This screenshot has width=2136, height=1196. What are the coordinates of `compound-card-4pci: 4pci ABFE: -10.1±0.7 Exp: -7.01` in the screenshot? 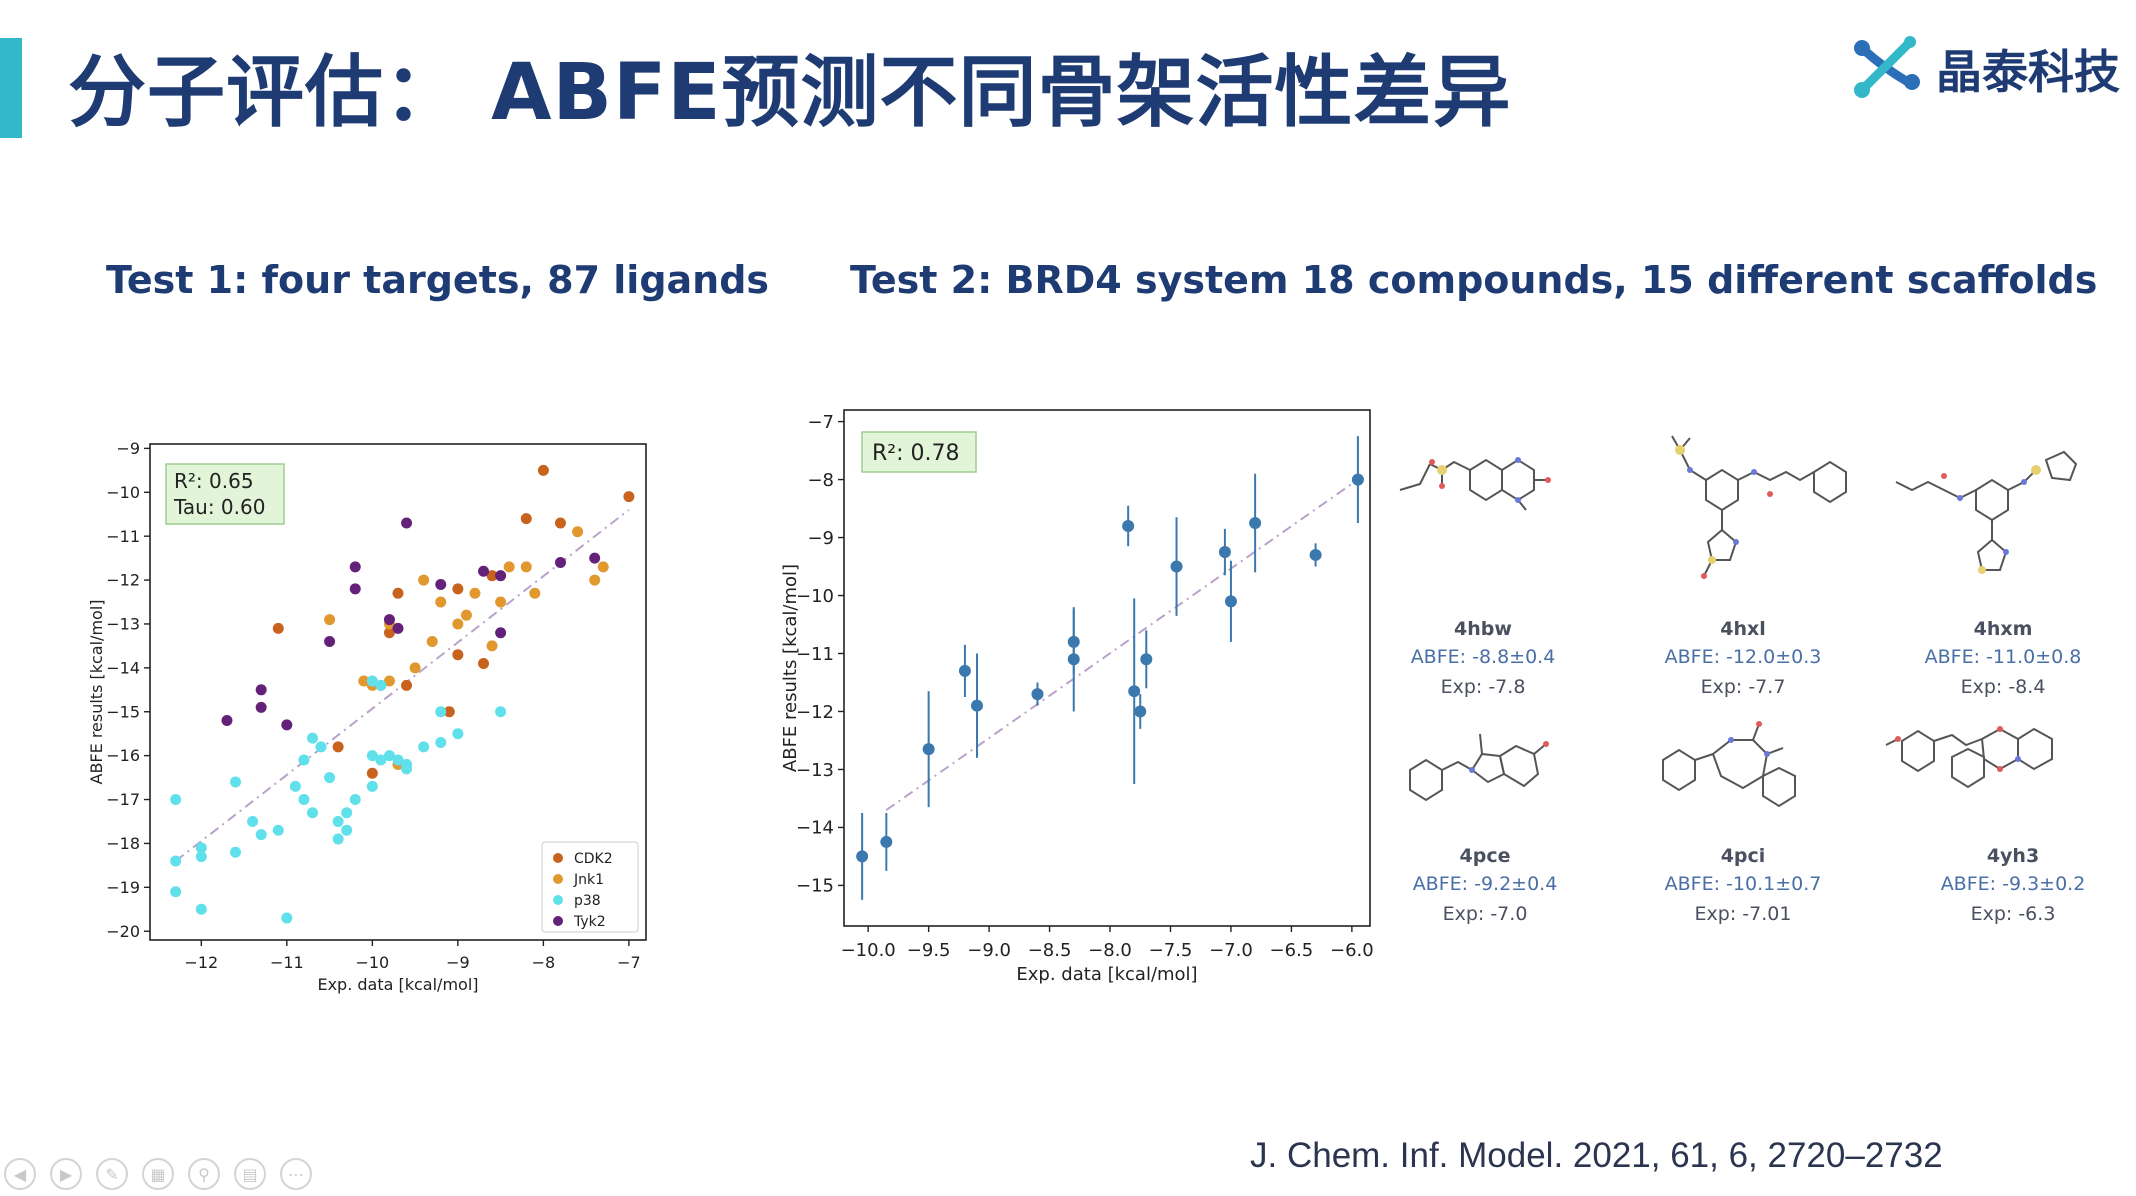 It's located at (1743, 885).